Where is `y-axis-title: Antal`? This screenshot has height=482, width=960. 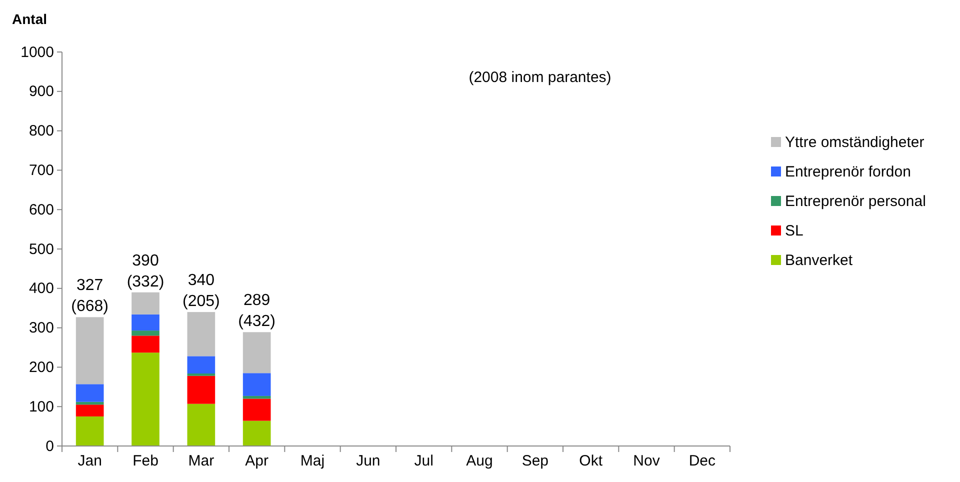
y-axis-title: Antal is located at coordinates (29, 19).